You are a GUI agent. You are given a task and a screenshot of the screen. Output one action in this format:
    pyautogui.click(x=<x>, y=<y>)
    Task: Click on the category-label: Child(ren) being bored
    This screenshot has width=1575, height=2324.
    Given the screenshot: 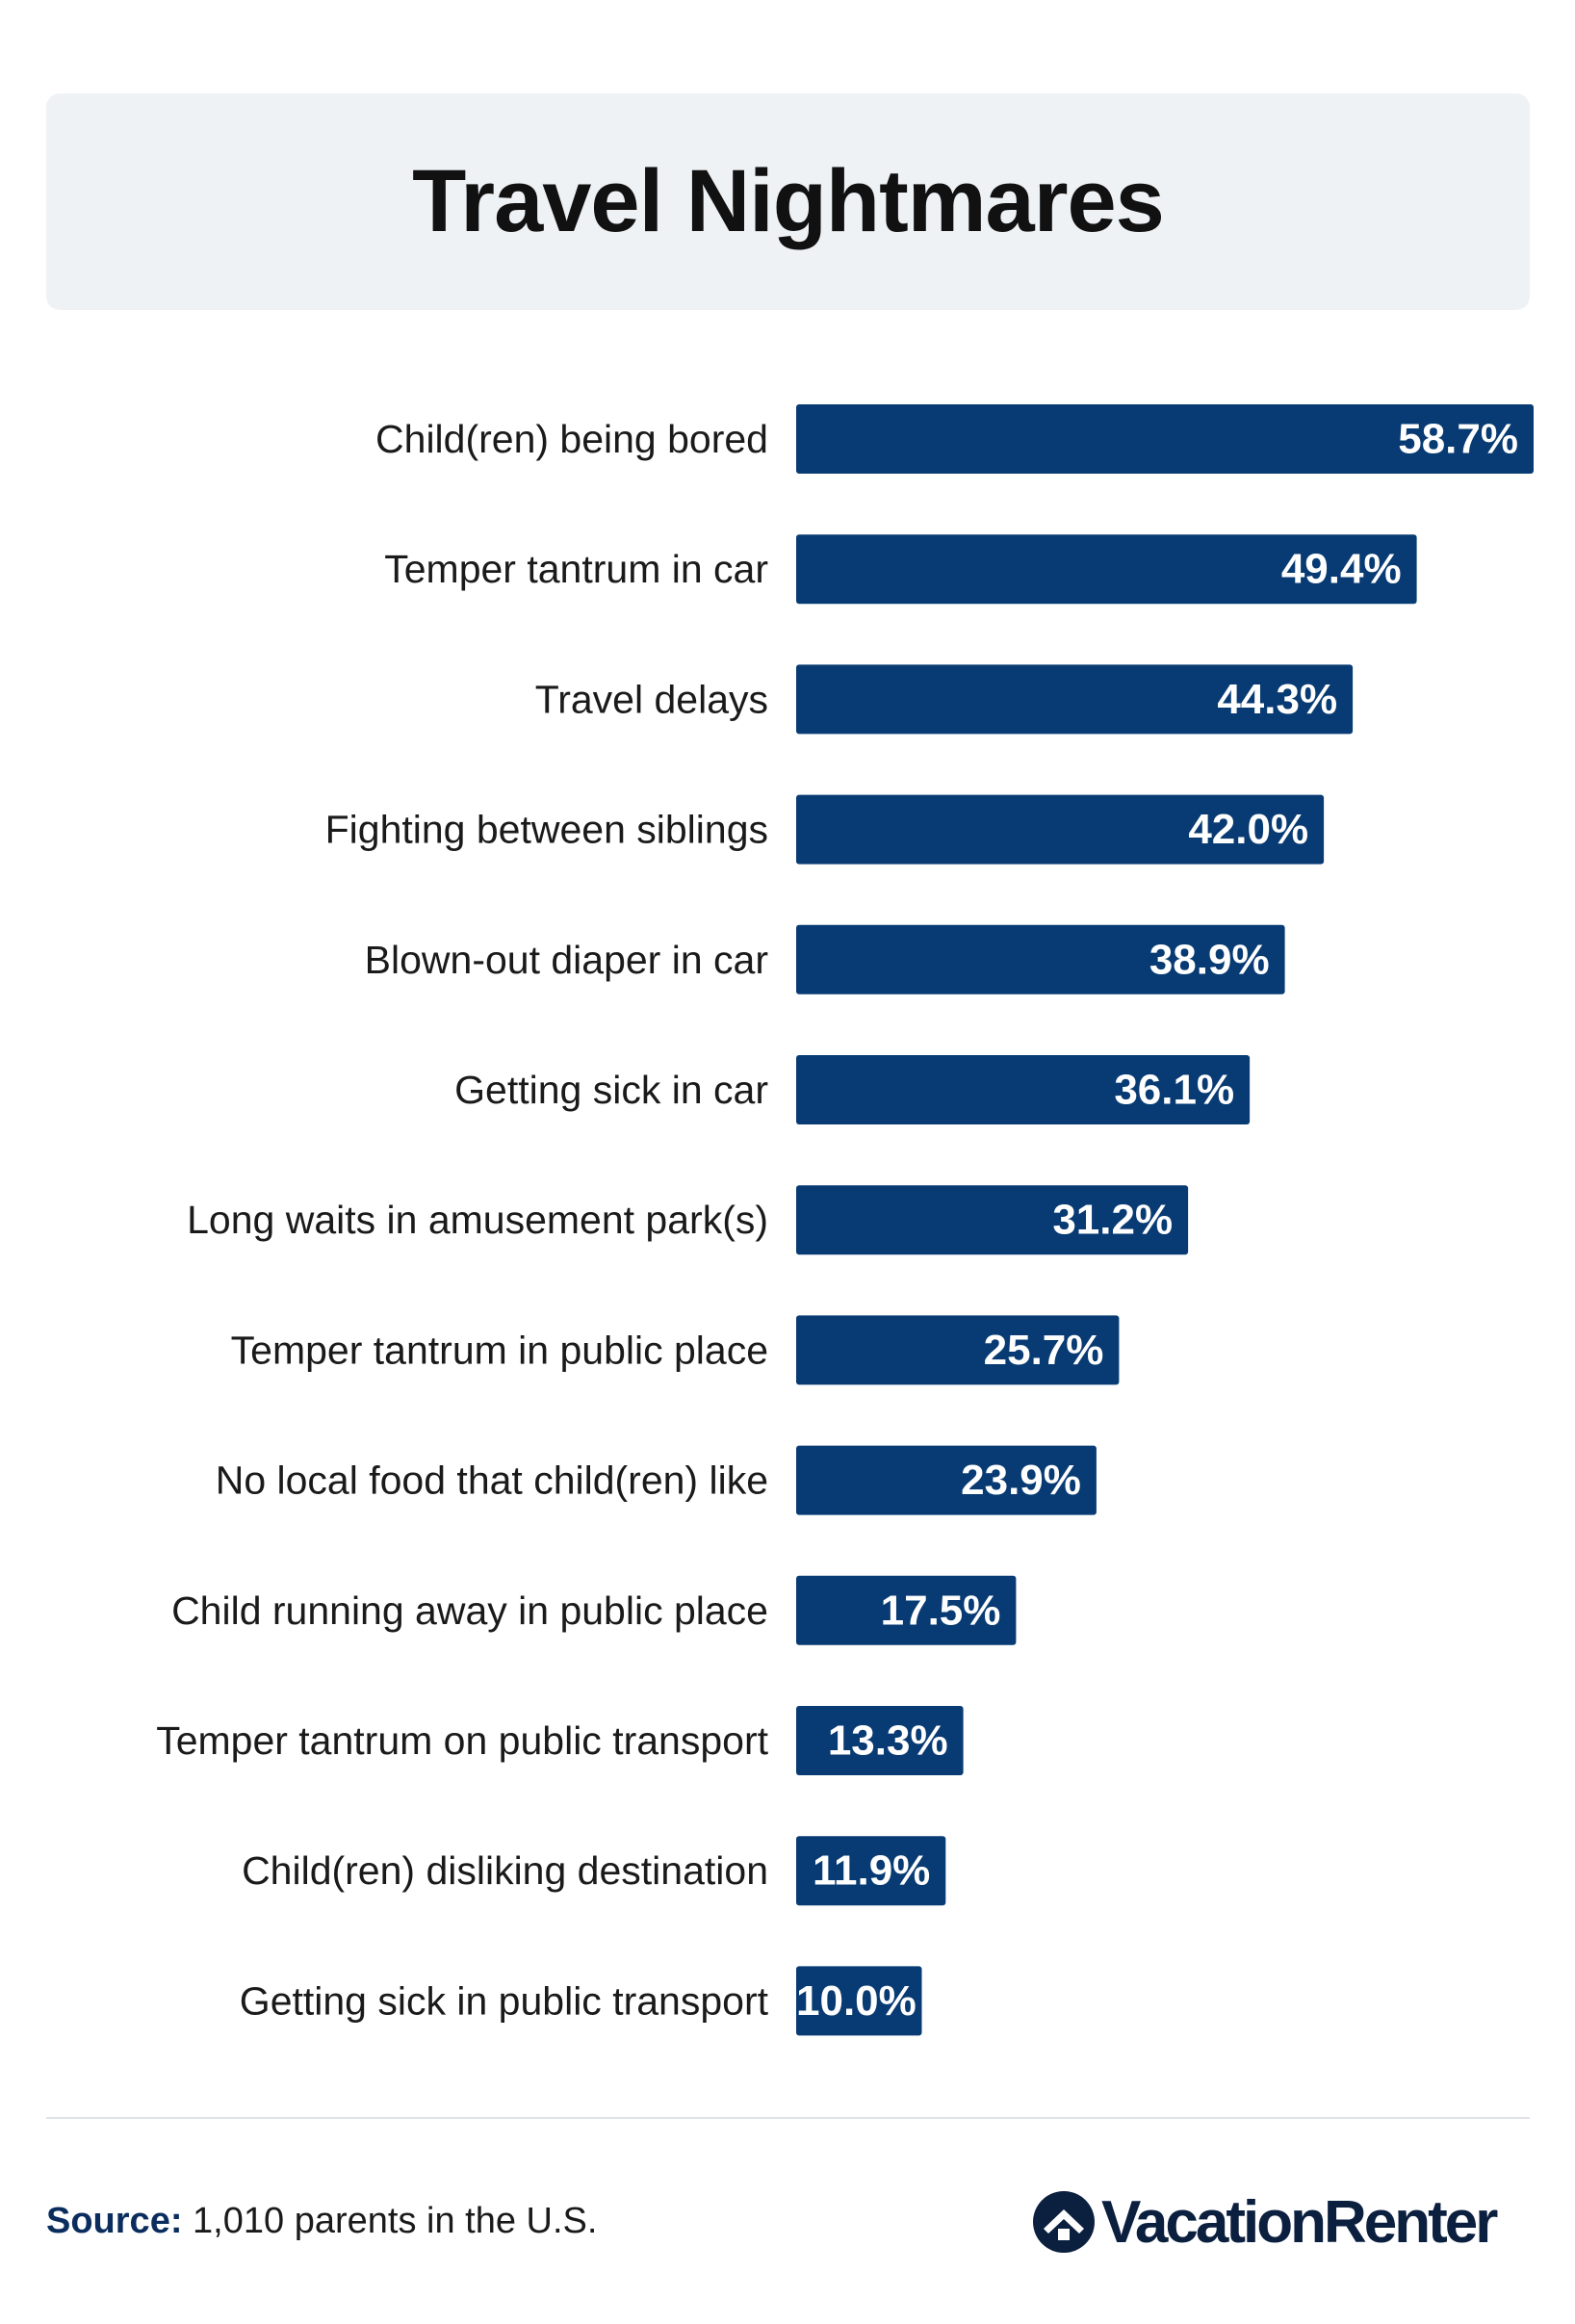 What is the action you would take?
    pyautogui.click(x=571, y=439)
    